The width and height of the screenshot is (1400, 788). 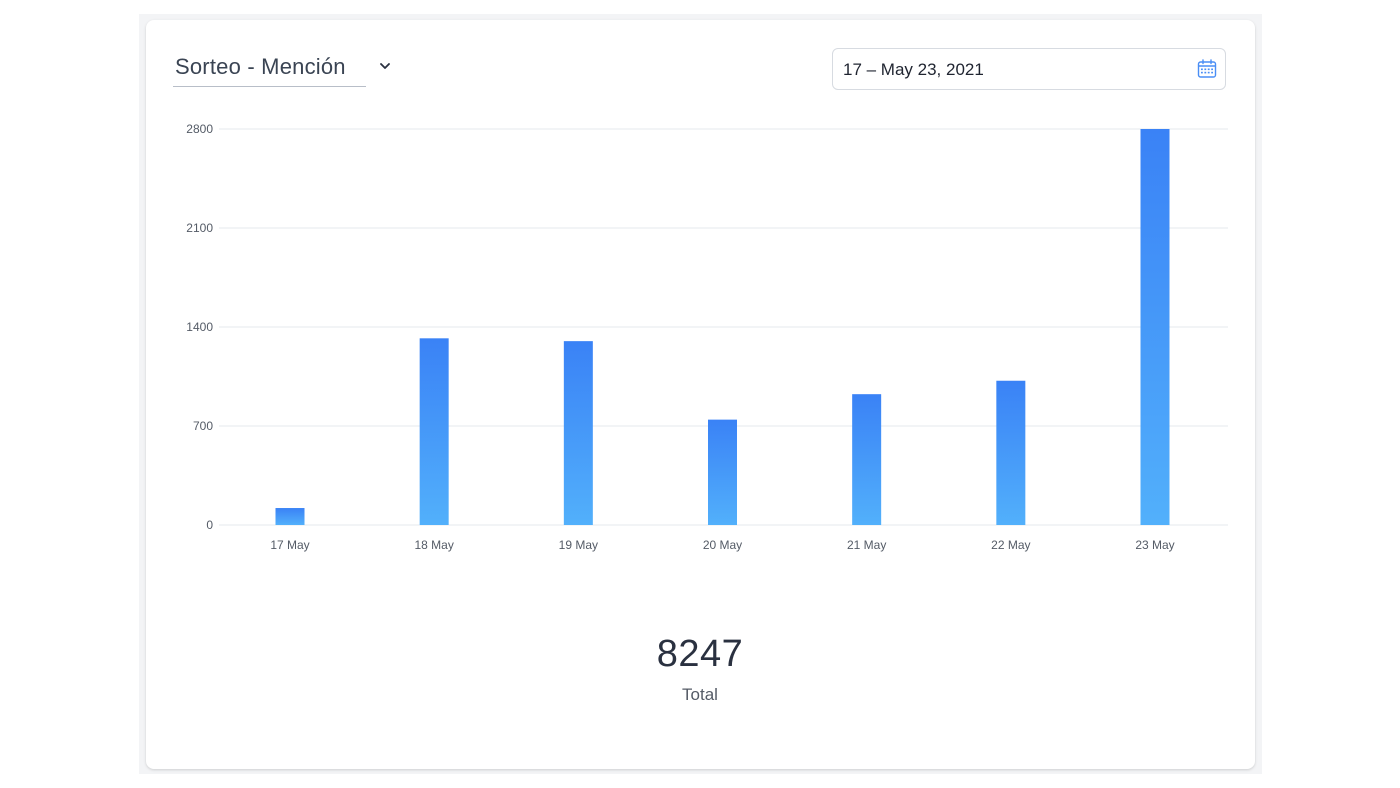 I want to click on chevron-down-icon, so click(x=385, y=66).